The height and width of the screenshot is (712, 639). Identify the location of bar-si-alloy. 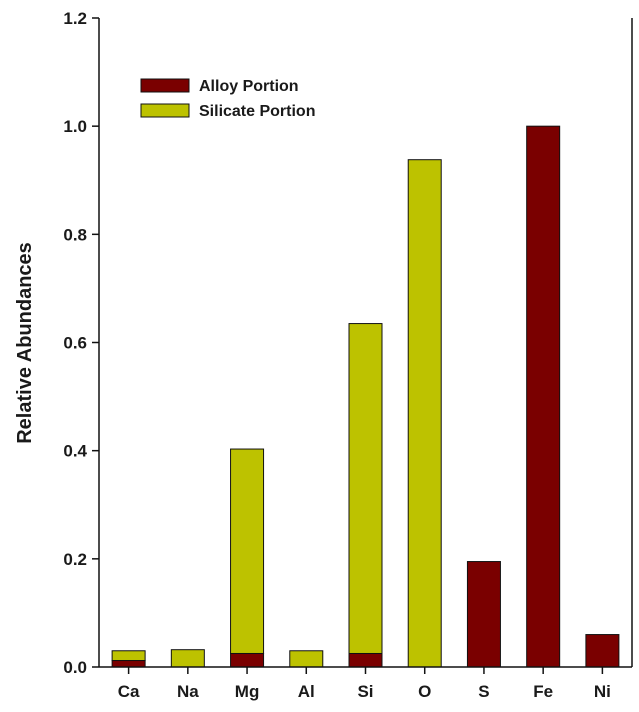
(365, 660).